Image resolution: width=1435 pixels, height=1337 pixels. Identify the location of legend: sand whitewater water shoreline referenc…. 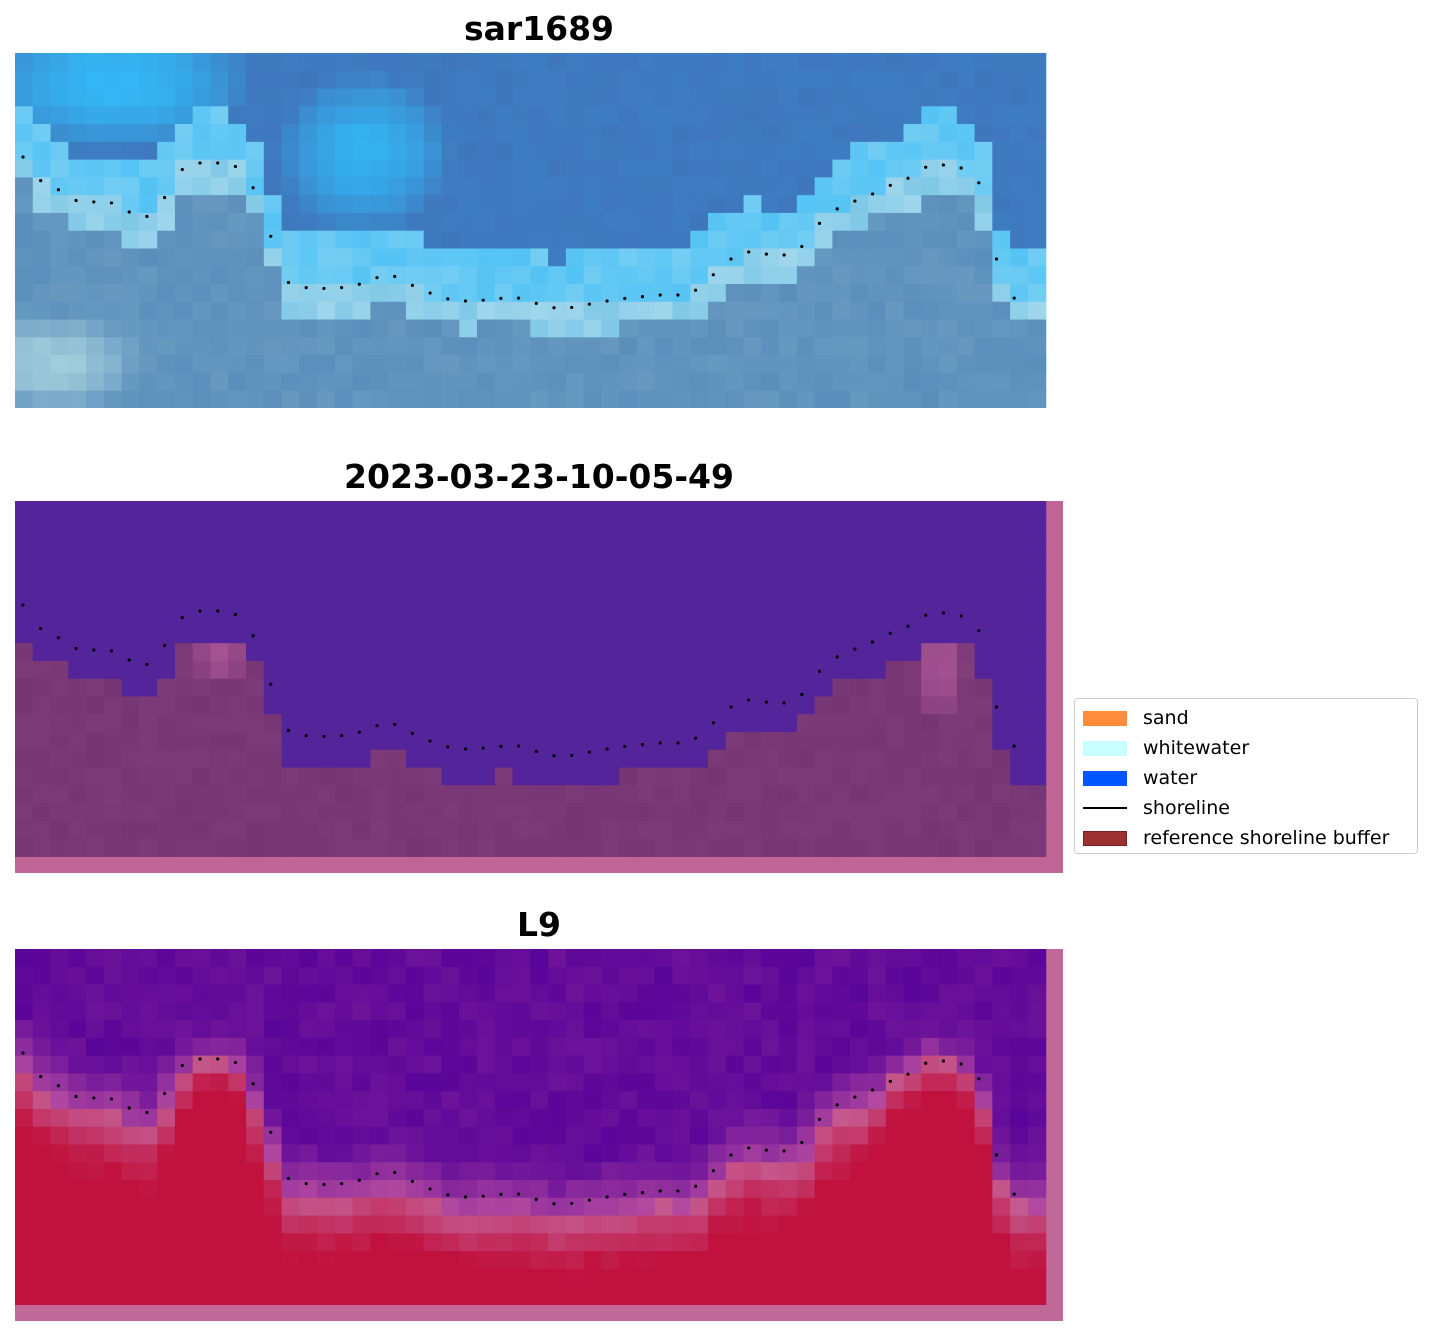
(1246, 776).